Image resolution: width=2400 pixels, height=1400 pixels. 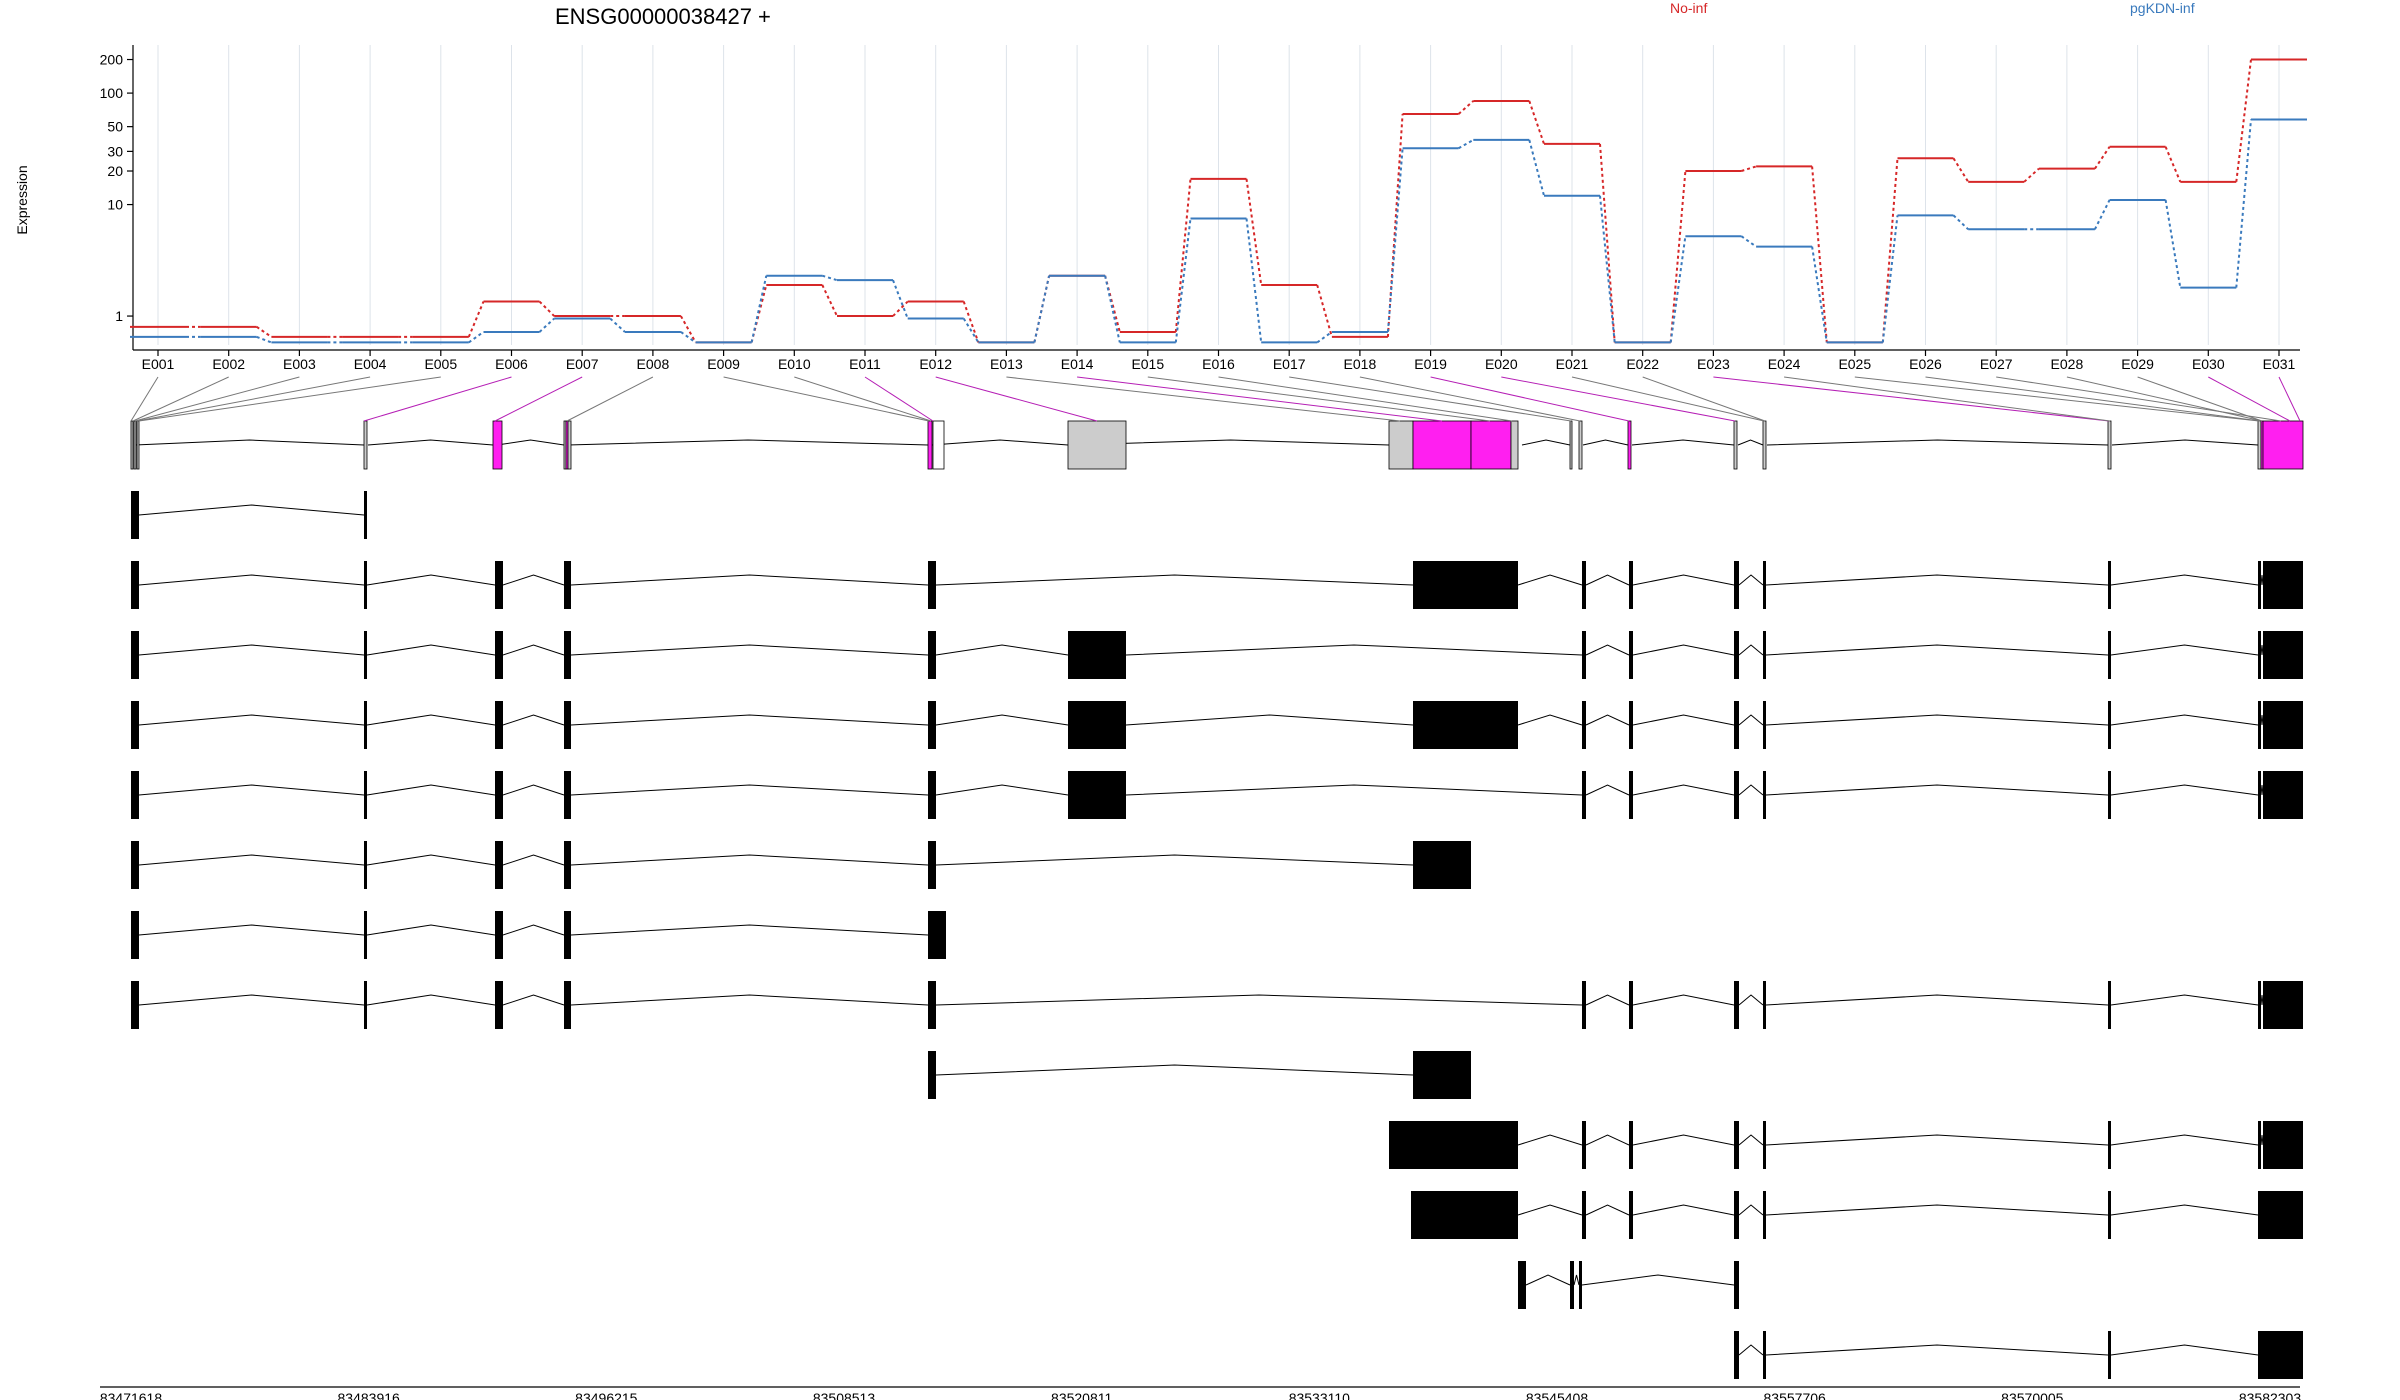 What do you see at coordinates (370, 364) in the screenshot?
I see `x-tick-label: E004` at bounding box center [370, 364].